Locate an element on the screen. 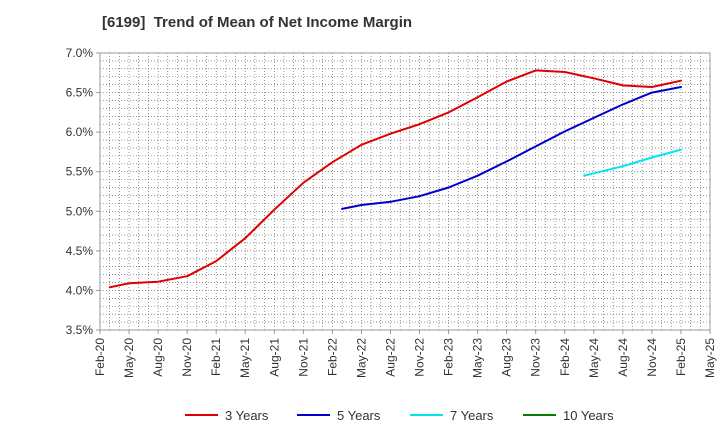 This screenshot has height=440, width=720. legend: 3 Years 5 Years 7 Years 10 Years is located at coordinates (399, 415).